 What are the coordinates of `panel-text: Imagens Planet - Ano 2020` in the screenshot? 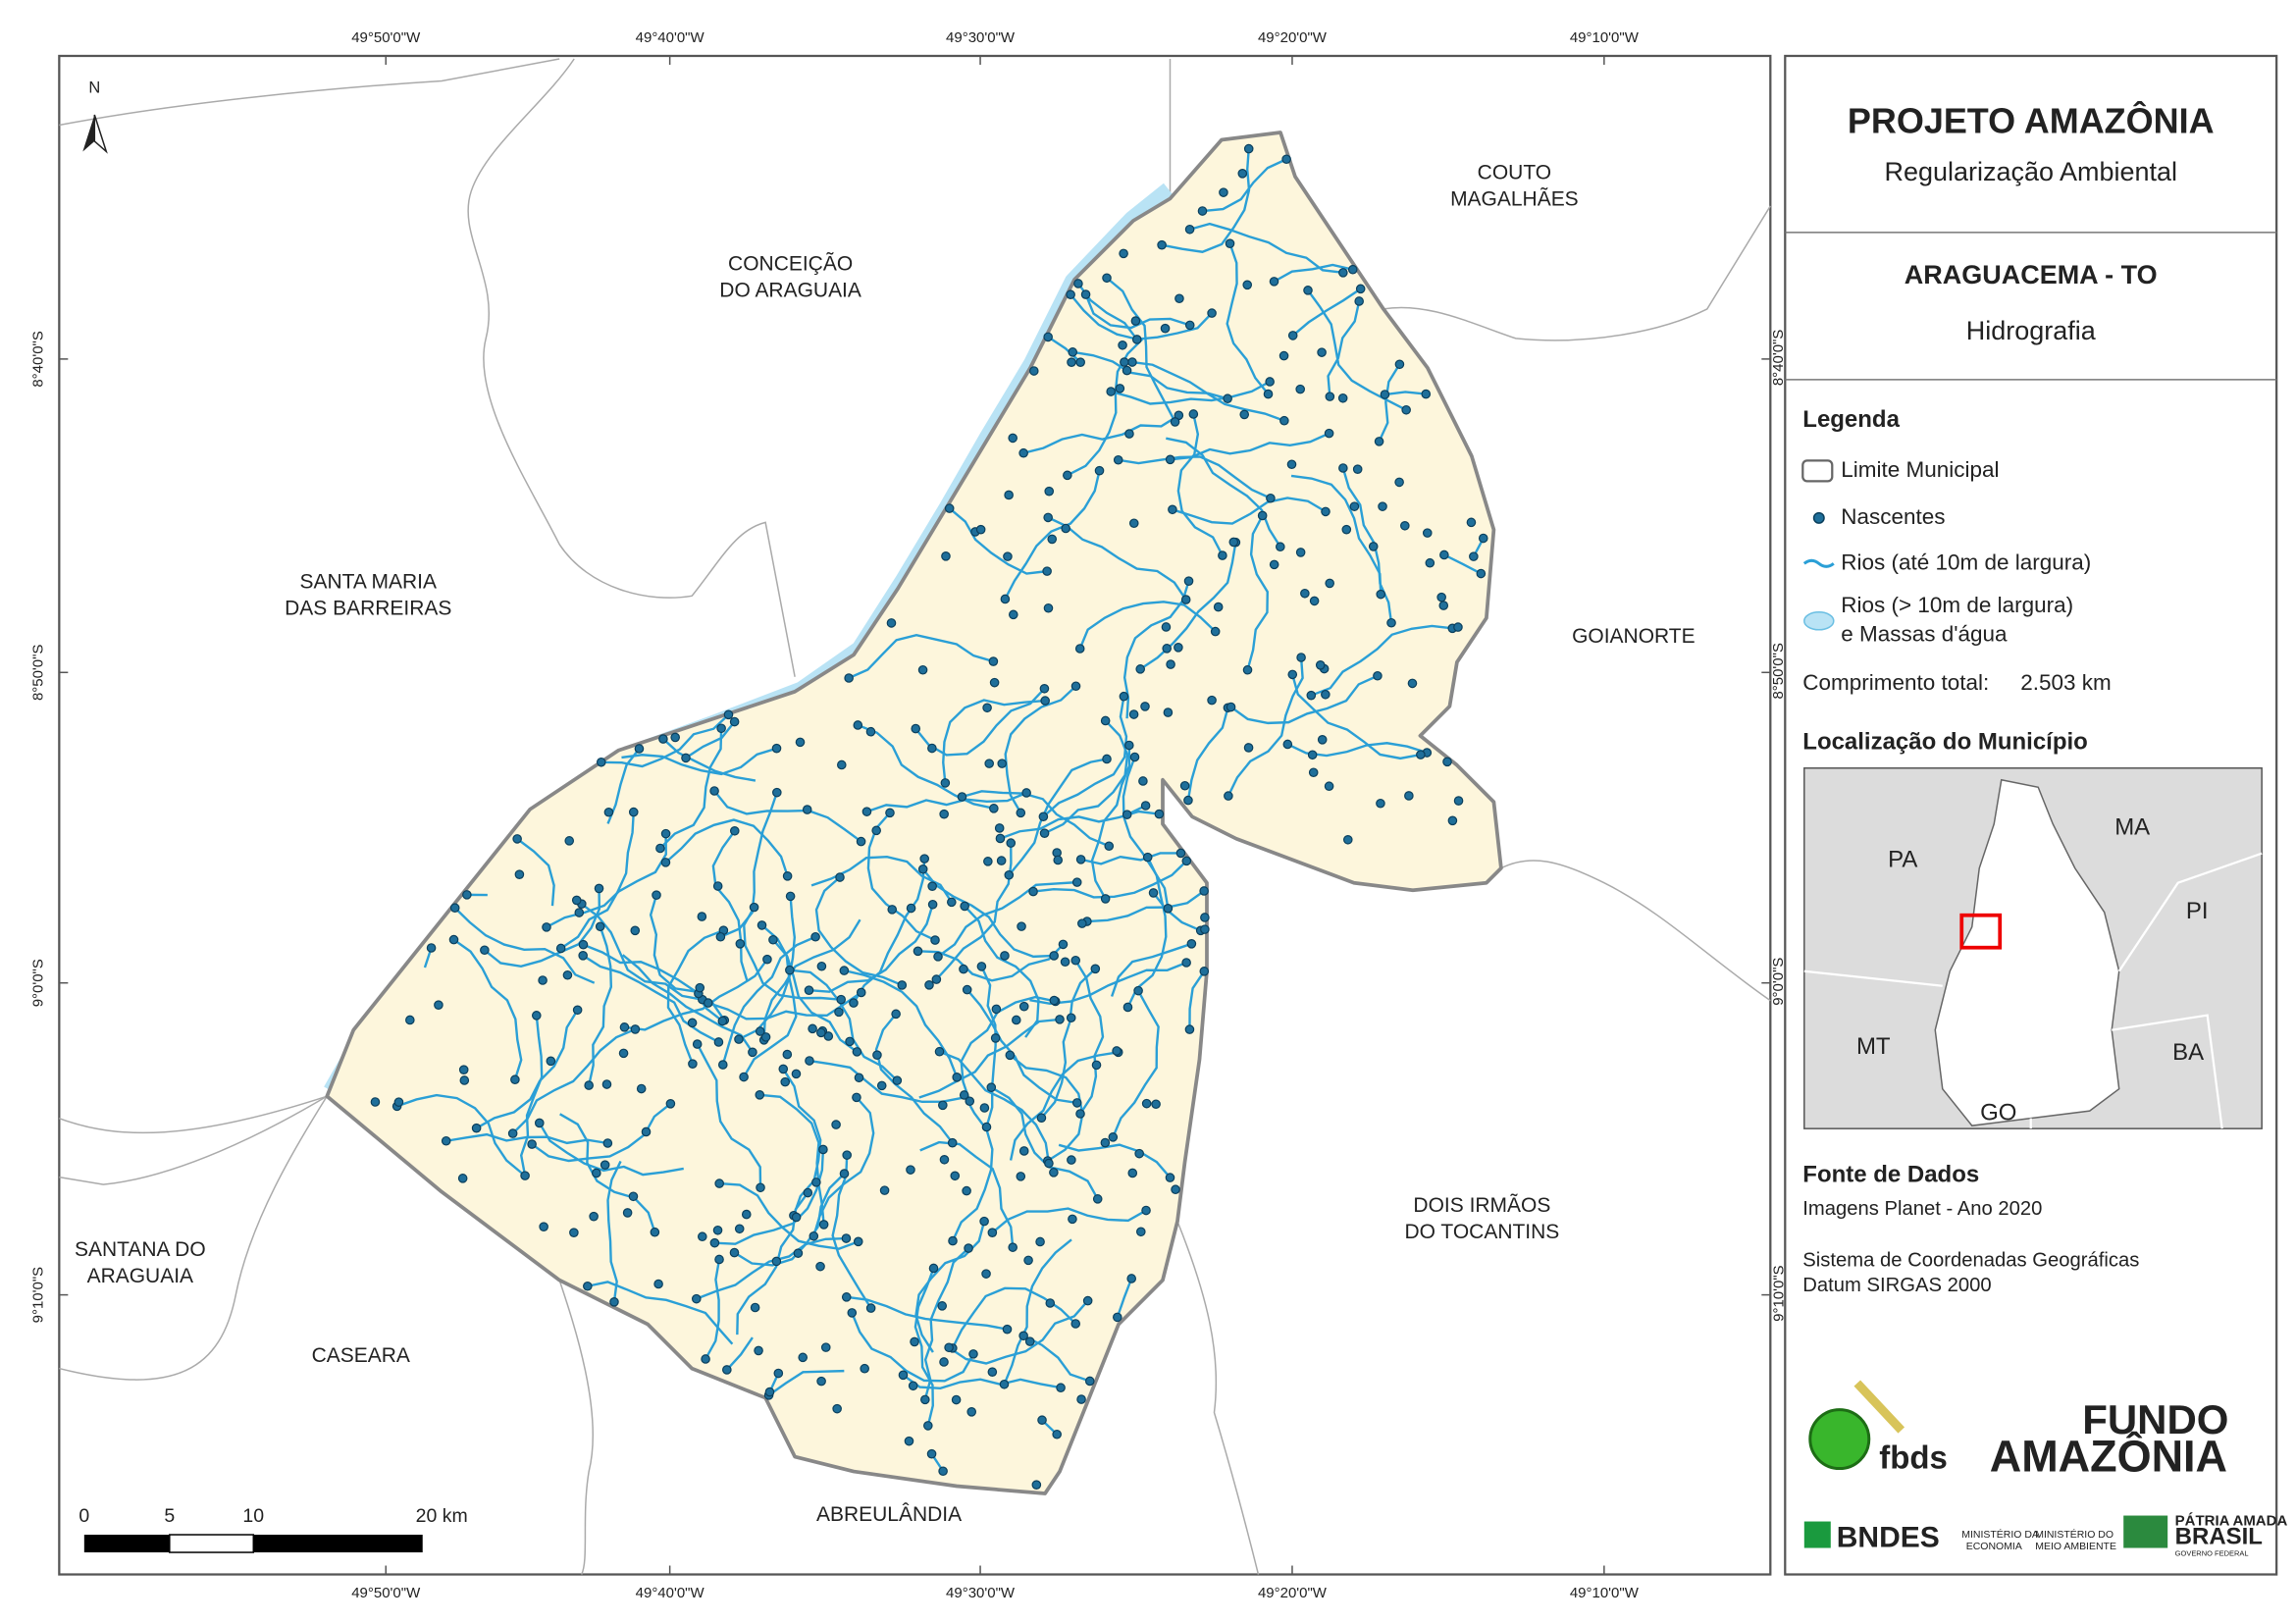 It's located at (1922, 1209).